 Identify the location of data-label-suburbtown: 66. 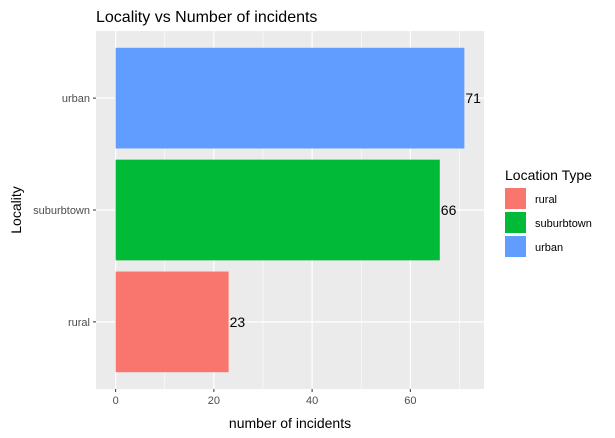
(449, 210).